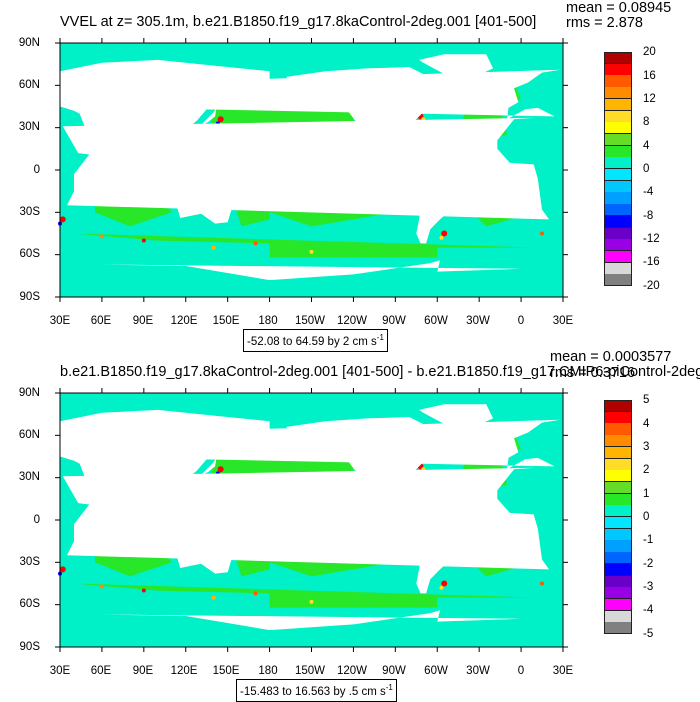 Image resolution: width=700 pixels, height=702 pixels. I want to click on colorbar-label: -12, so click(651, 239).